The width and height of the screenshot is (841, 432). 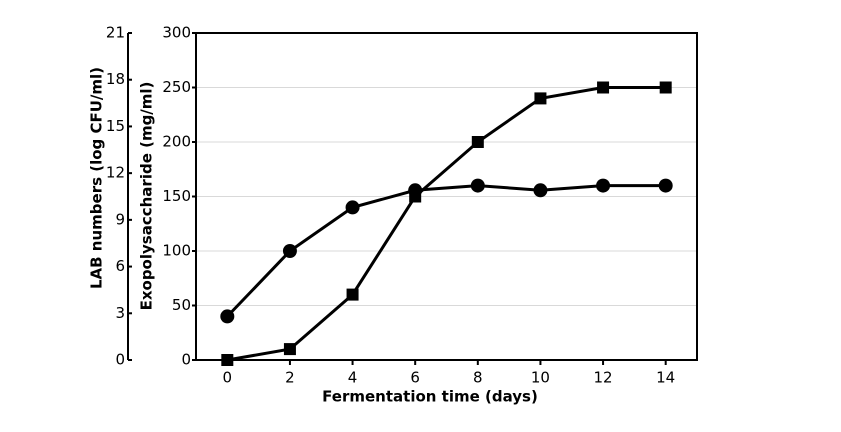 I want to click on y-tick-label: 50, so click(x=181, y=305).